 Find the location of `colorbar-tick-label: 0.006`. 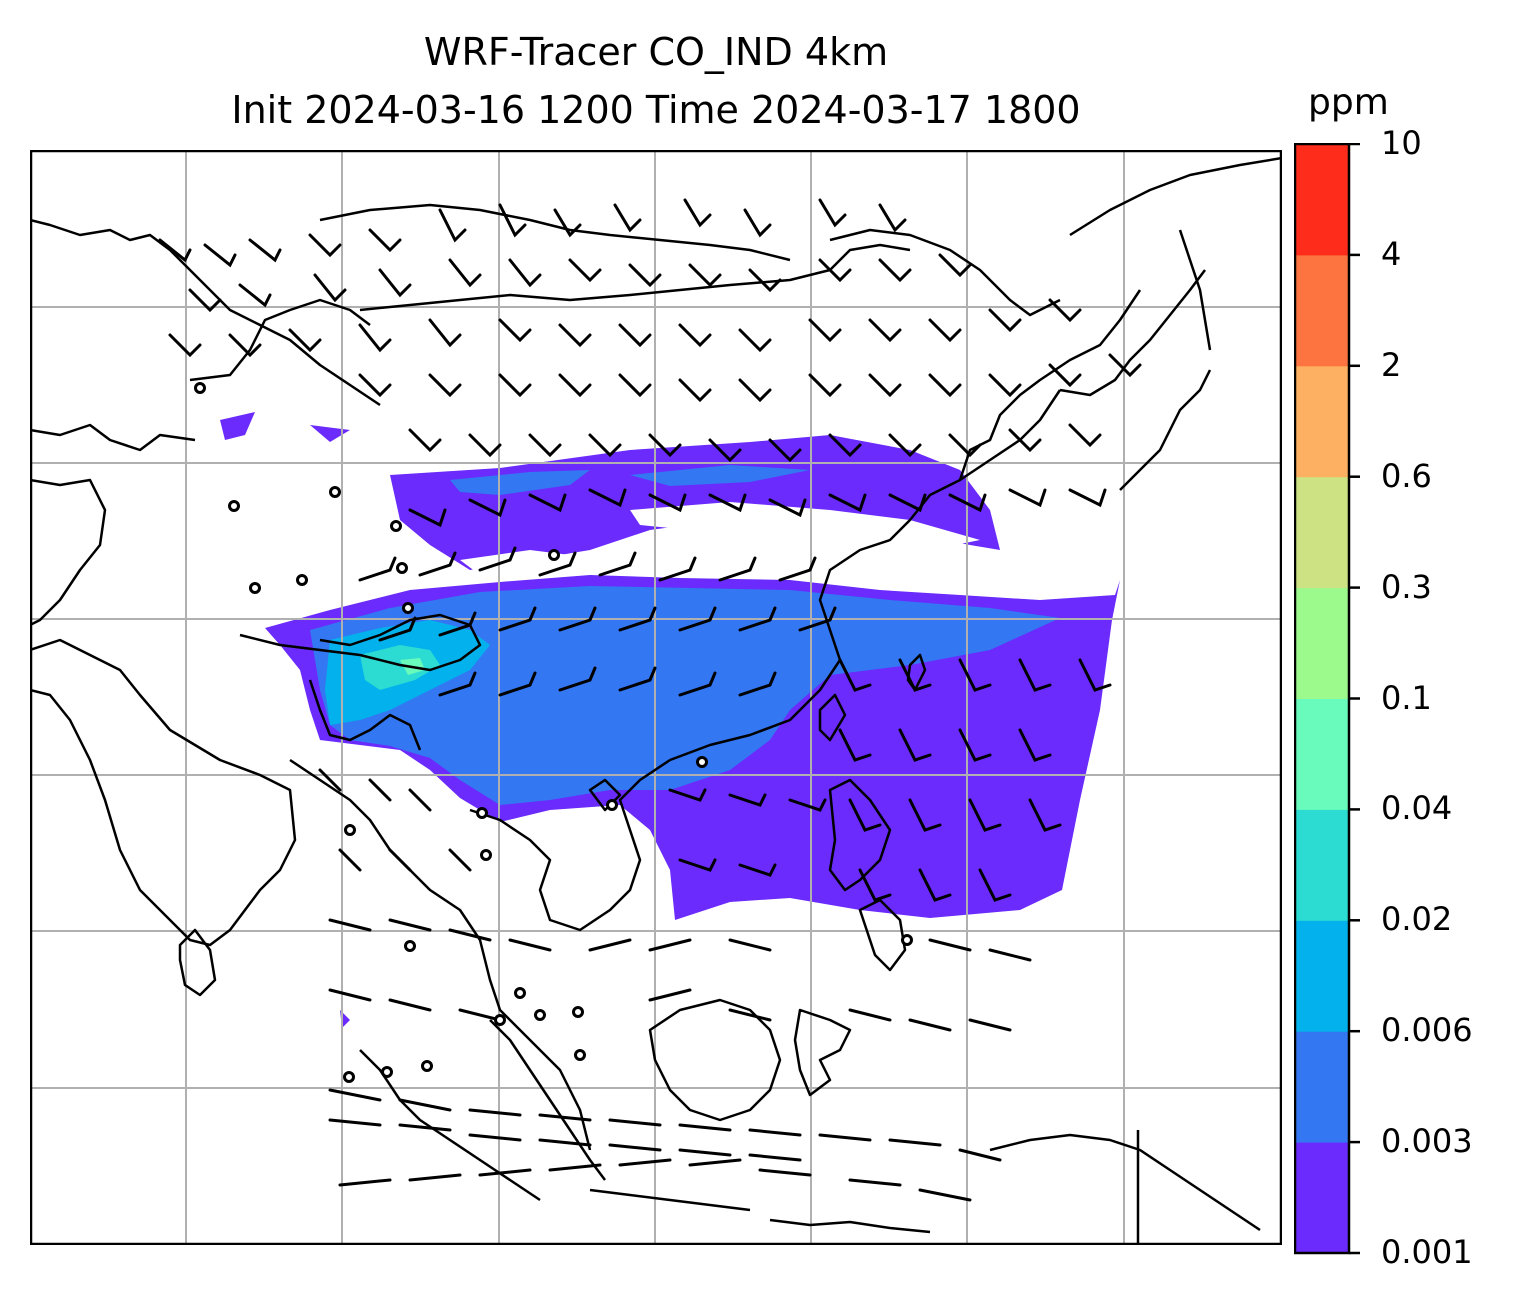

colorbar-tick-label: 0.006 is located at coordinates (1427, 1030).